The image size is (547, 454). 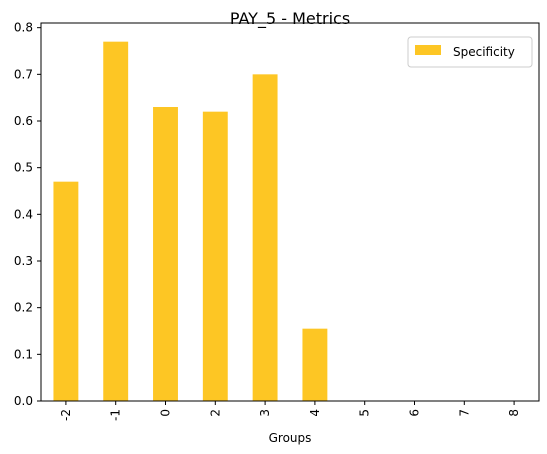 I want to click on y-tick-label: 0.3, so click(x=23, y=261).